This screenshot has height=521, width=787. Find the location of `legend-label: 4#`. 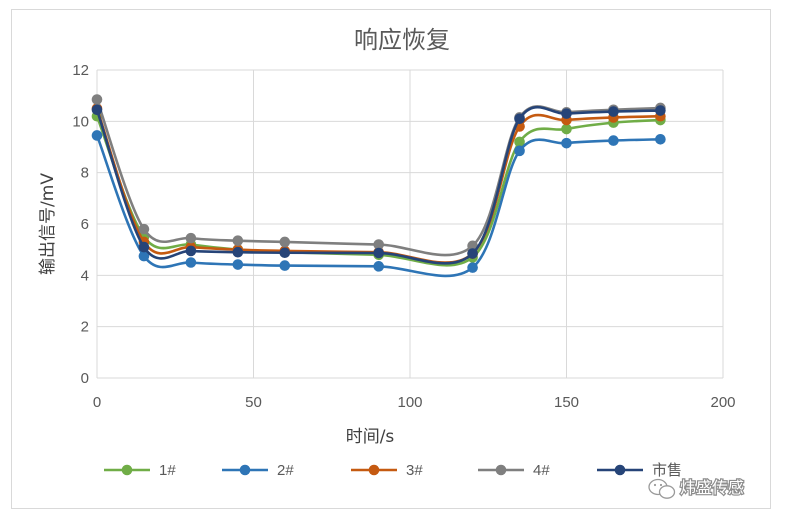

legend-label: 4# is located at coordinates (541, 470).